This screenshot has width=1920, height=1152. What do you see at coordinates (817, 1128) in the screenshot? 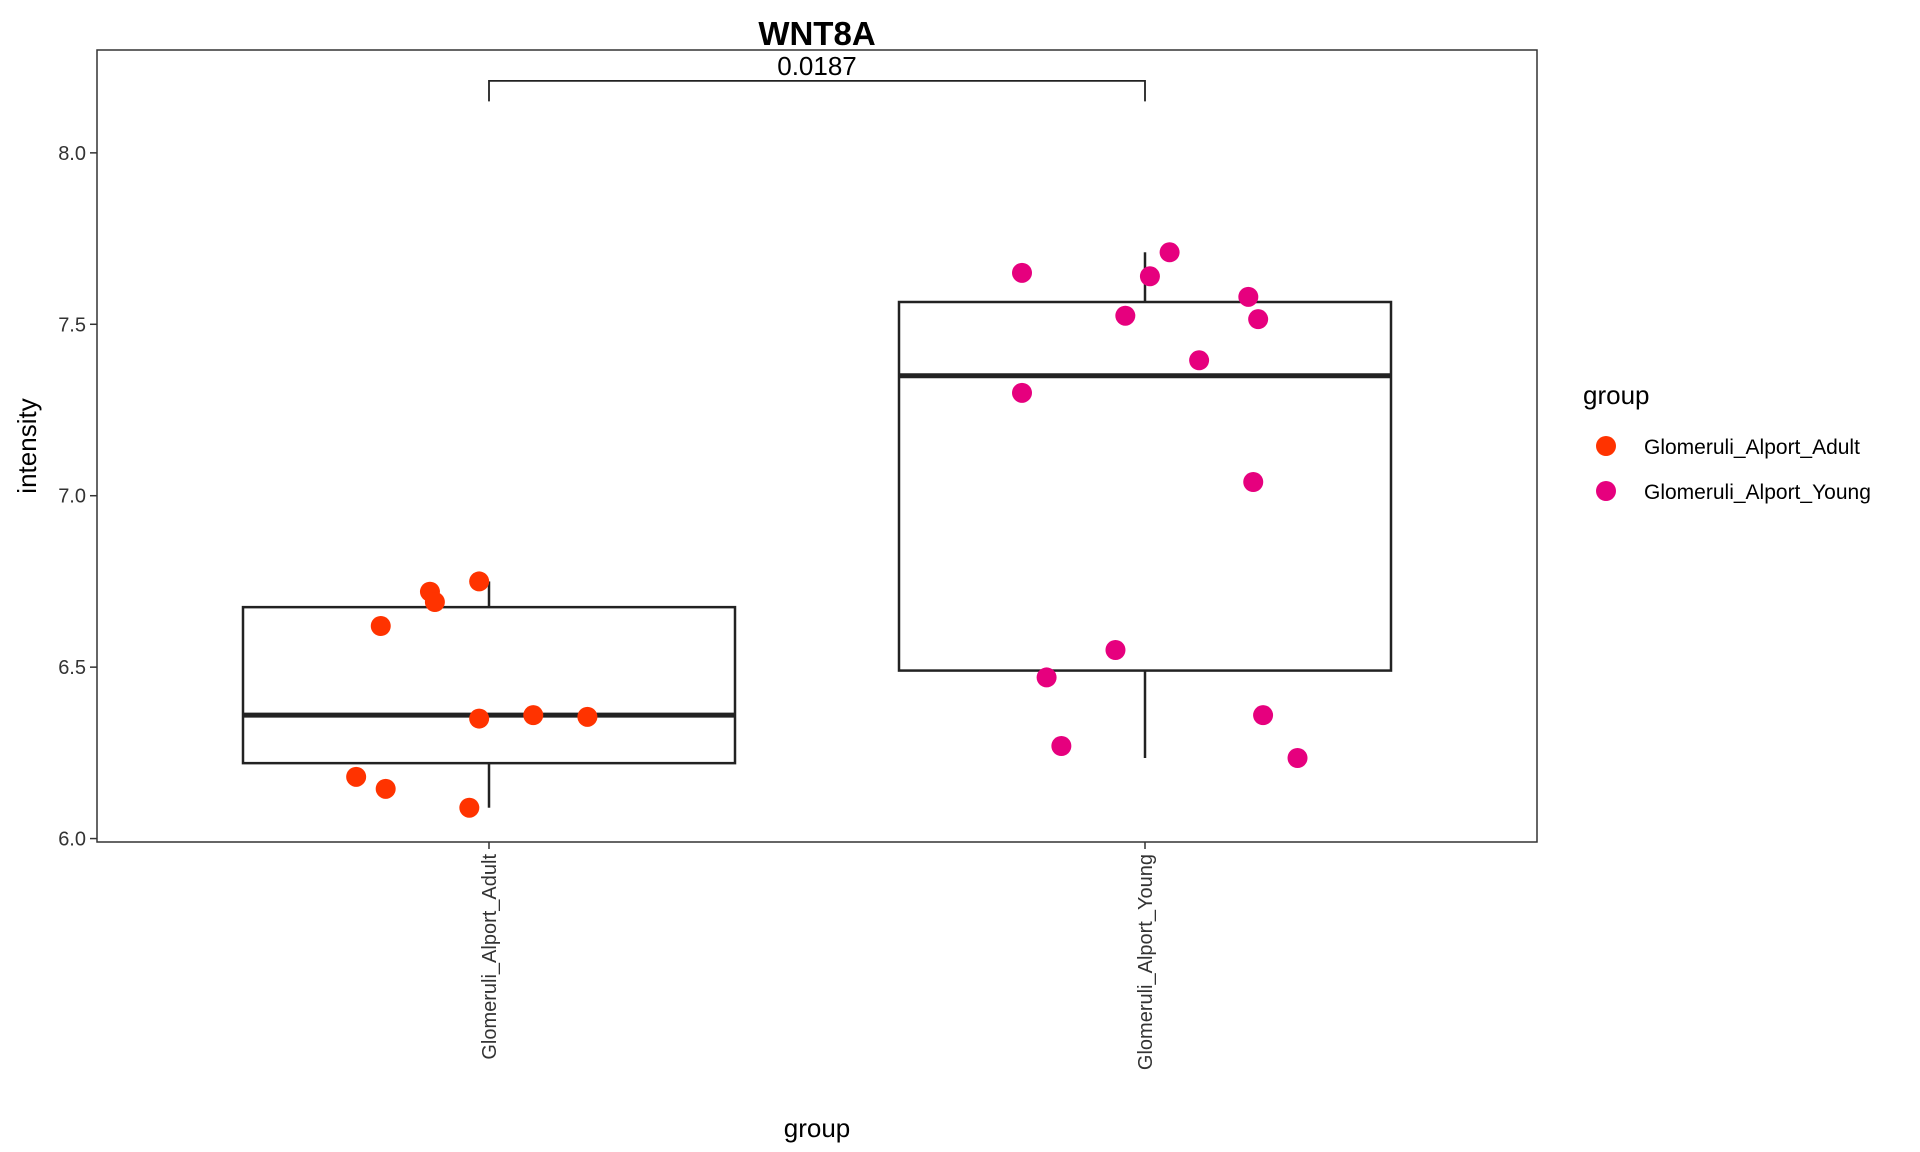
I see `x-axis-title: group` at bounding box center [817, 1128].